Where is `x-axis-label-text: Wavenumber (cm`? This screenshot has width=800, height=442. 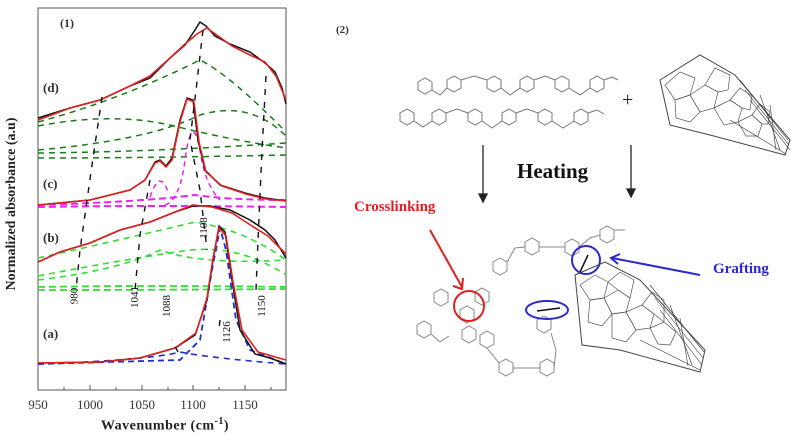
x-axis-label-text: Wavenumber (cm is located at coordinates (157, 426).